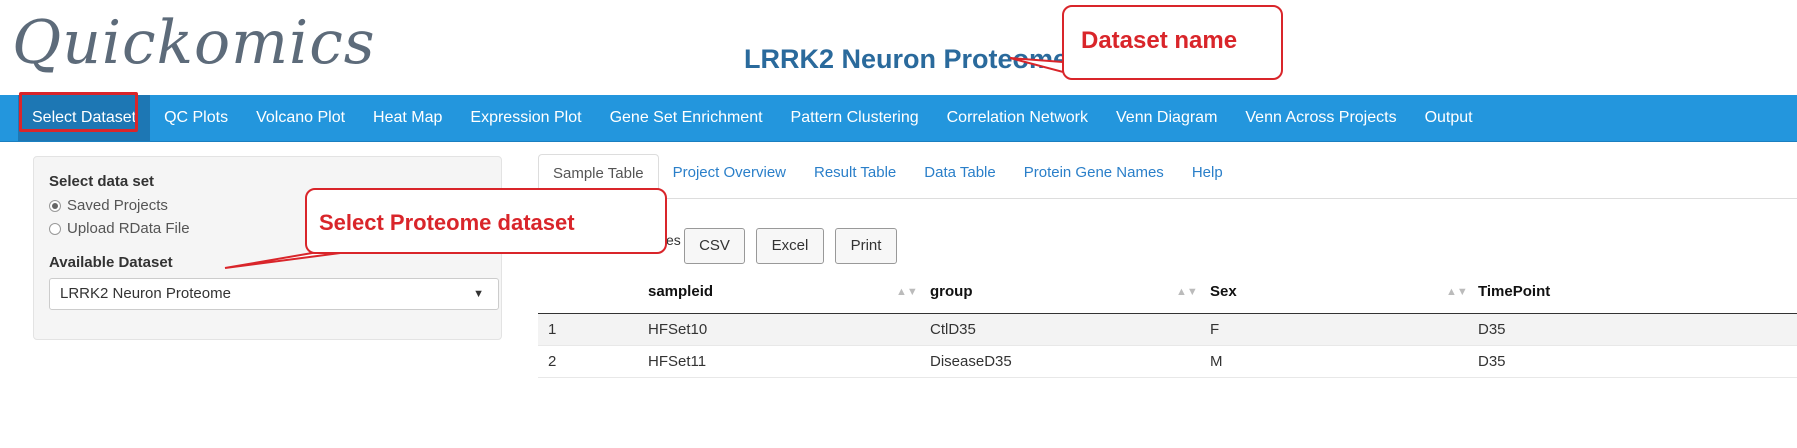 The image size is (1797, 448). What do you see at coordinates (1207, 172) in the screenshot?
I see `tab-help: Help` at bounding box center [1207, 172].